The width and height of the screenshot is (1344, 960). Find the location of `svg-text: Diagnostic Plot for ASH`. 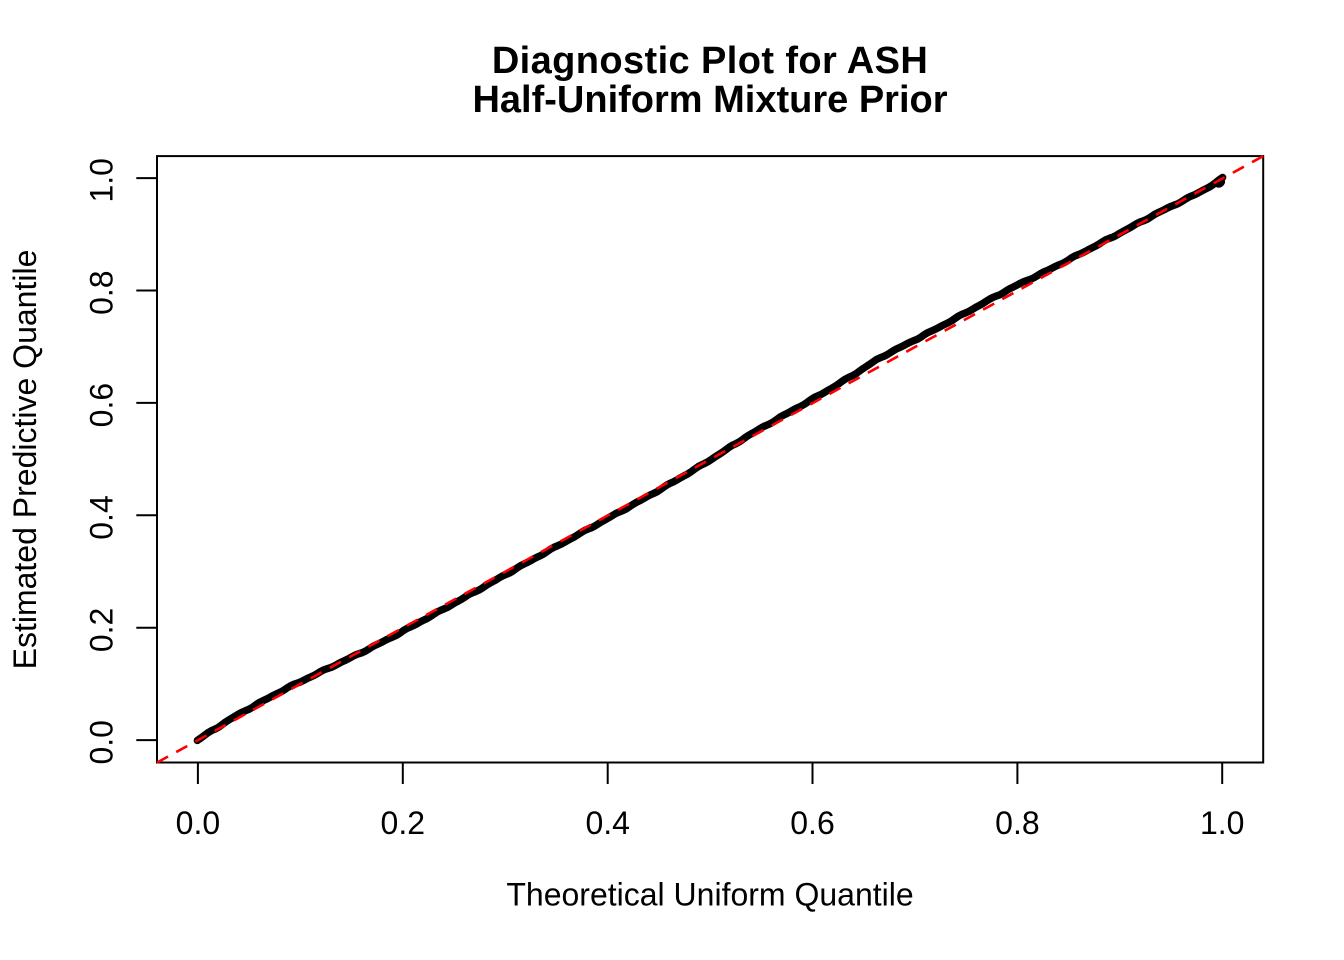

svg-text: Diagnostic Plot for ASH is located at coordinates (710, 61).